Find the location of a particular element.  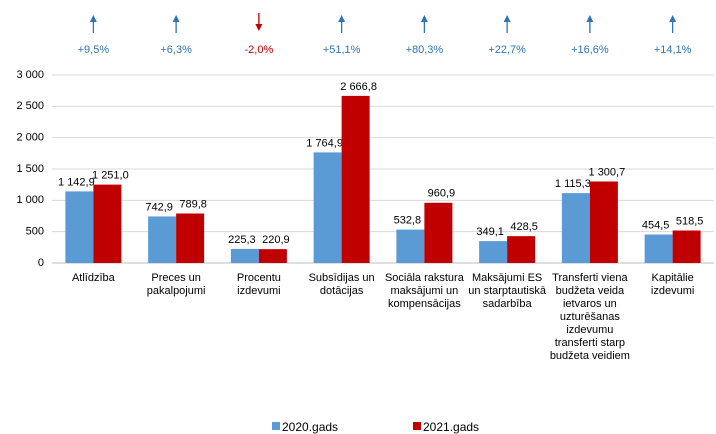

value-label: 1 115,3 is located at coordinates (573, 184).